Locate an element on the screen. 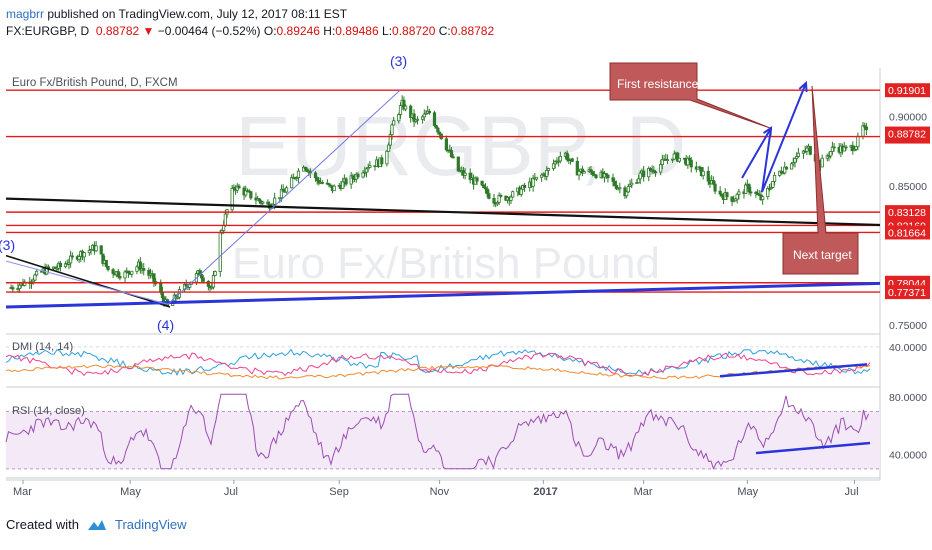 The height and width of the screenshot is (550, 932). dmi-minus-line is located at coordinates (438, 364).